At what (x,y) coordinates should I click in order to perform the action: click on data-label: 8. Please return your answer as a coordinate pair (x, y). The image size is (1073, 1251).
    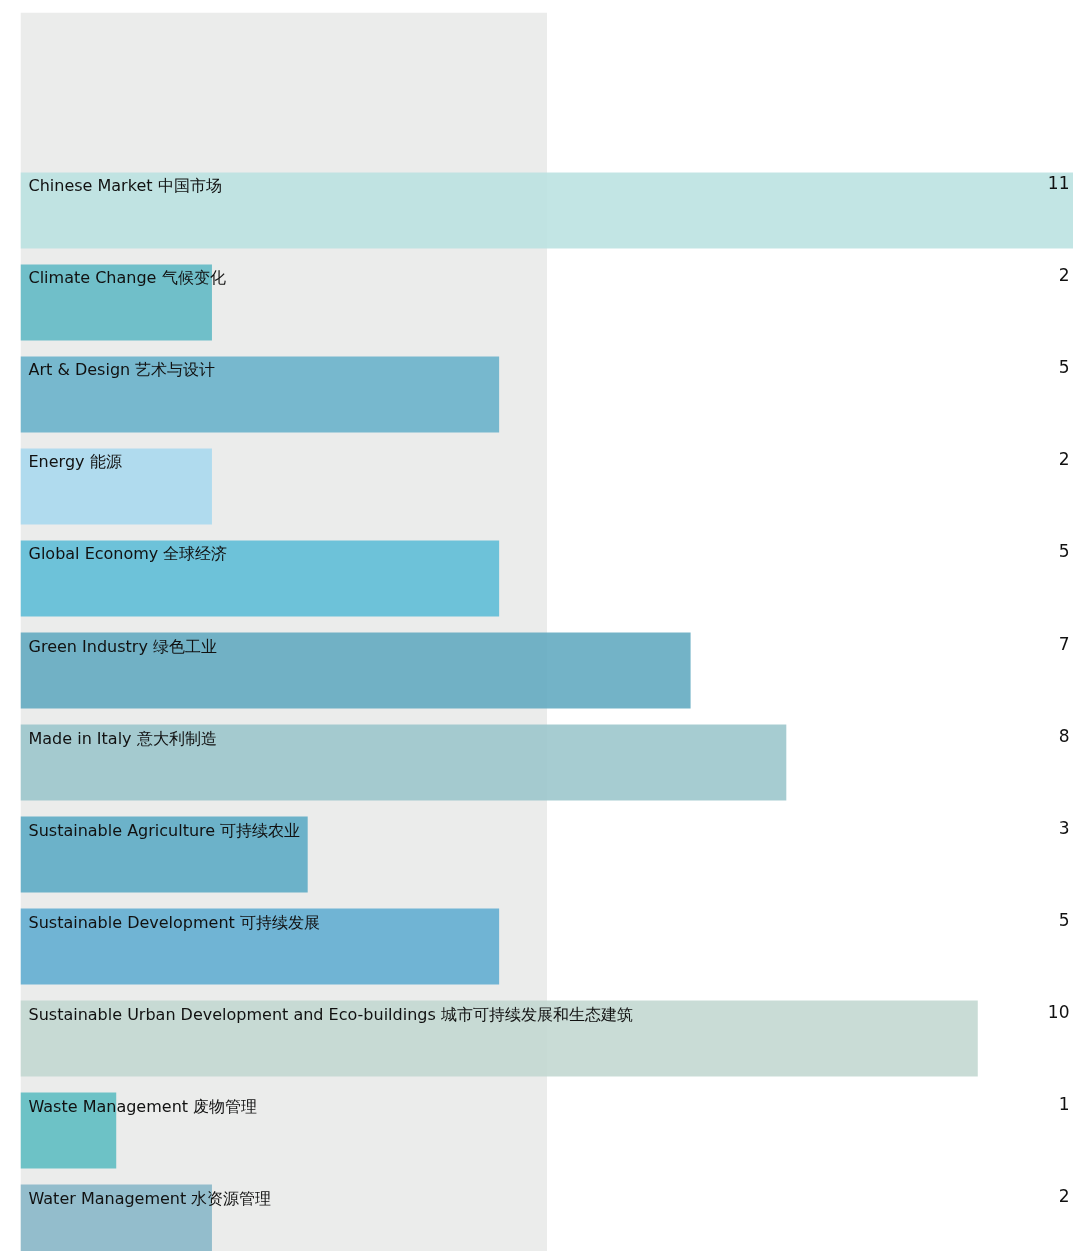
    Looking at the image, I should click on (1064, 735).